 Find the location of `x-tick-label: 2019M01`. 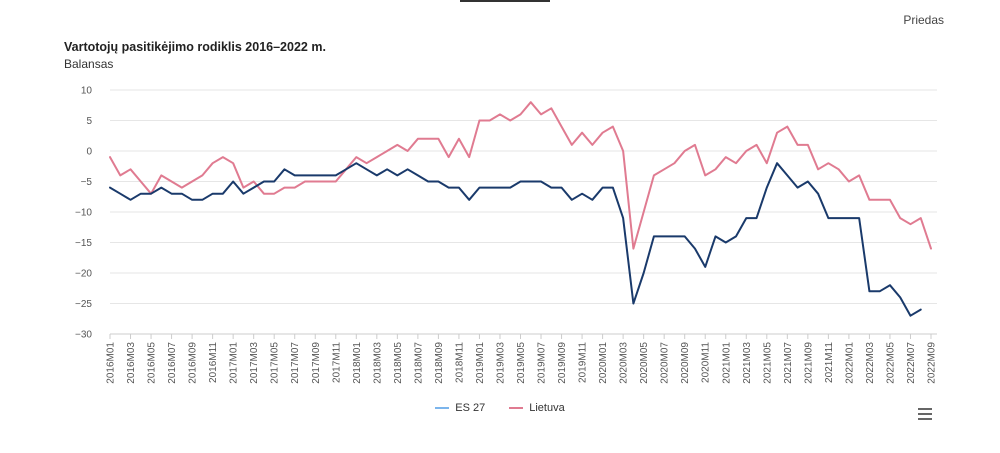

x-tick-label: 2019M01 is located at coordinates (480, 363).